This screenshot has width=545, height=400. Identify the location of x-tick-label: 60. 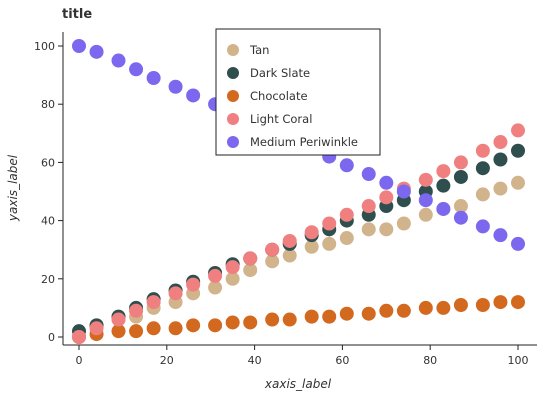
(342, 360).